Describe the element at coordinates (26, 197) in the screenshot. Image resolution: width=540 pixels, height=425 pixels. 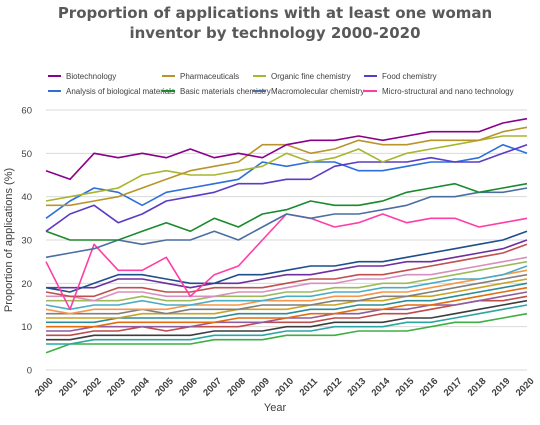
I see `y-tick-label: 40` at that location.